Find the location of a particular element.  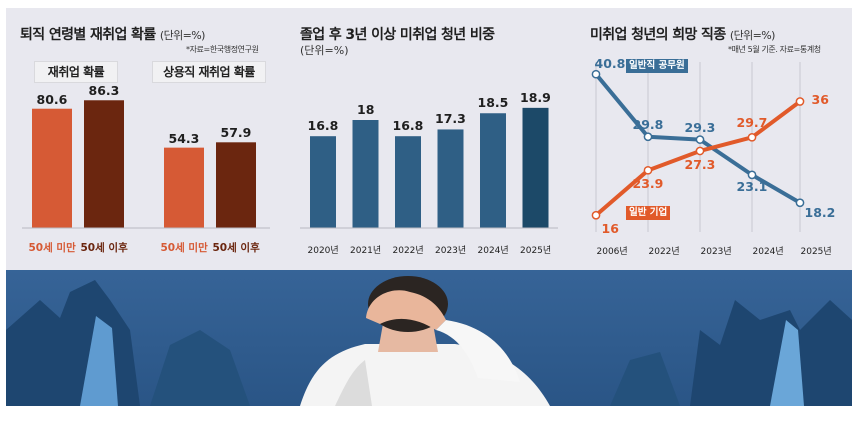

chart1-title: 퇴직 연령별 재취업 확률 (단위=%) is located at coordinates (113, 35).